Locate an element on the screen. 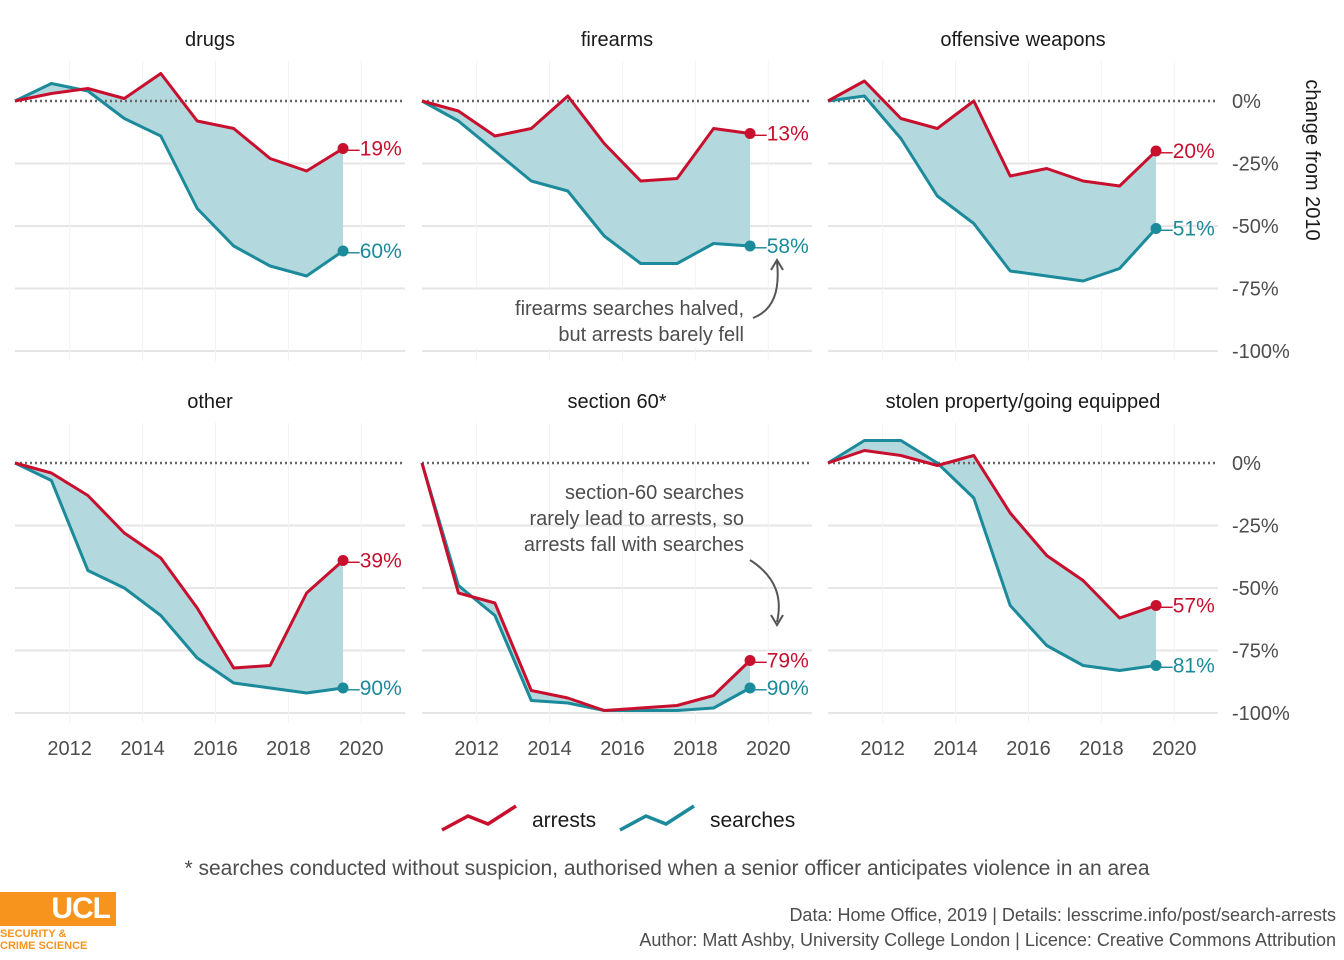 Image resolution: width=1344 pixels, height=960 pixels. searches-end-label: –51% is located at coordinates (1188, 229).